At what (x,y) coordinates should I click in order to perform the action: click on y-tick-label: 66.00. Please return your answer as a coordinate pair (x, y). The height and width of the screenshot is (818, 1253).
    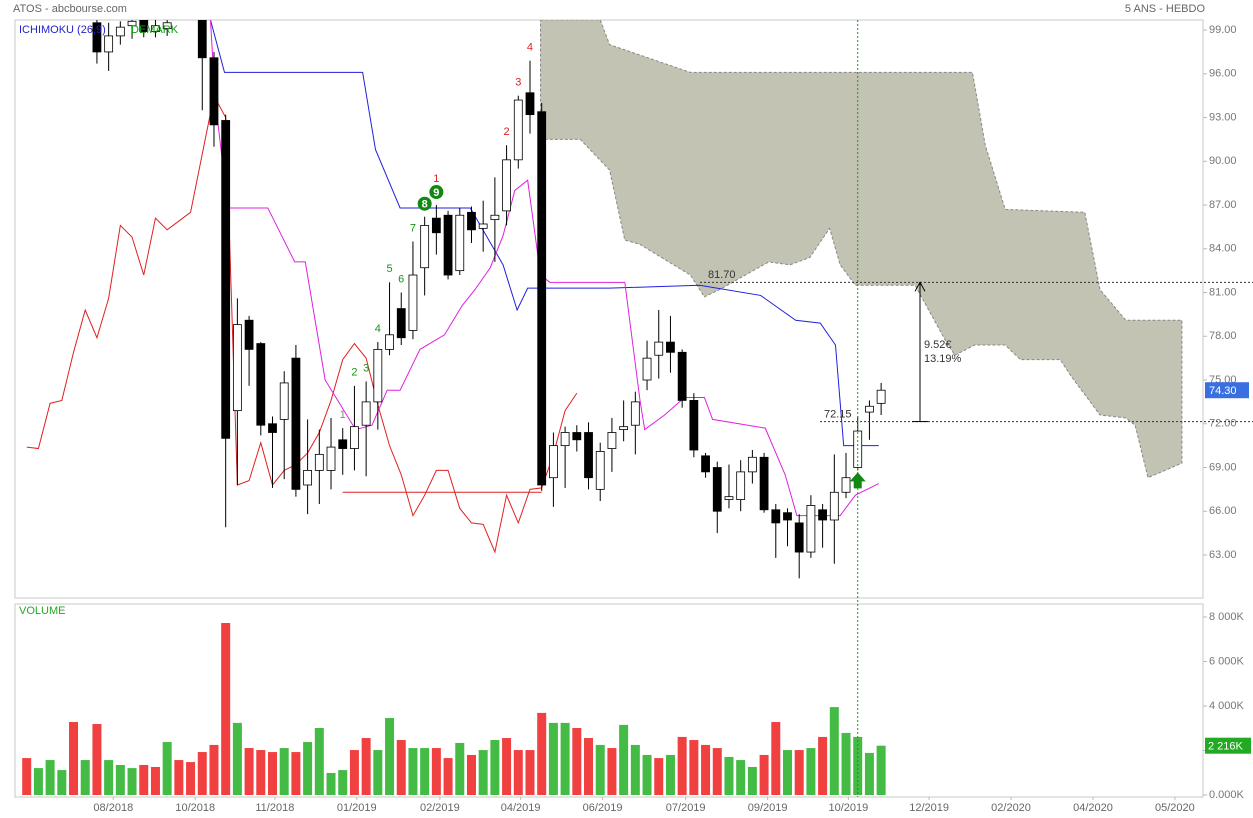
    Looking at the image, I should click on (1223, 511).